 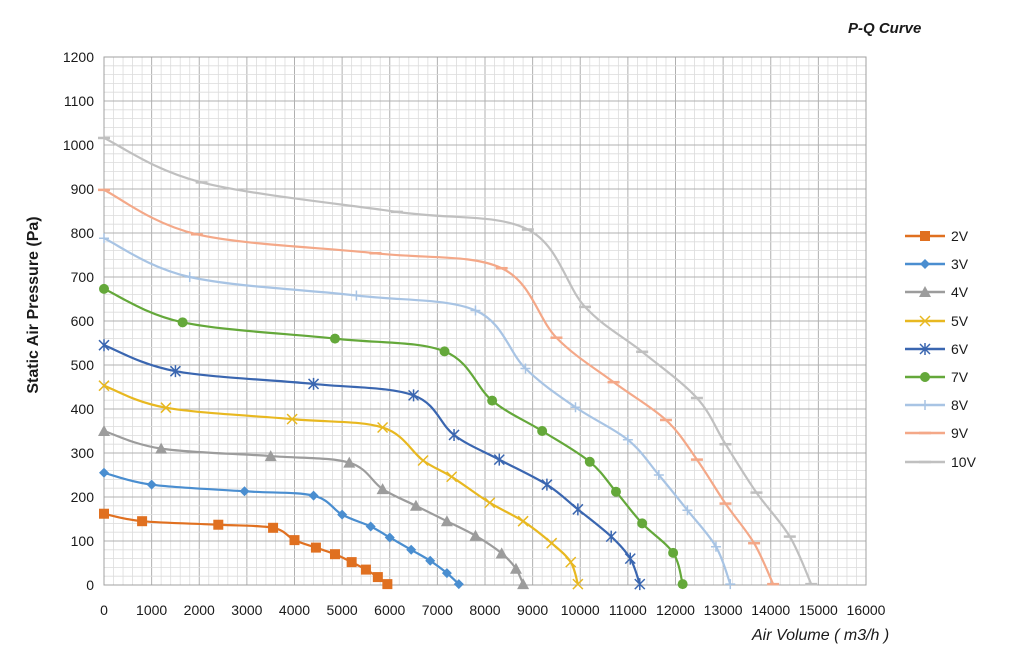 I want to click on x-tick-label: 14000, so click(x=770, y=610).